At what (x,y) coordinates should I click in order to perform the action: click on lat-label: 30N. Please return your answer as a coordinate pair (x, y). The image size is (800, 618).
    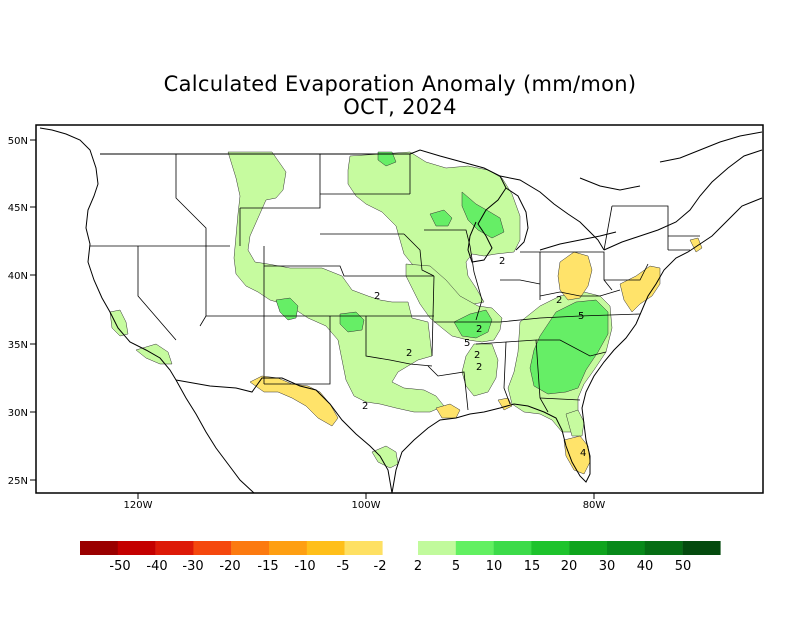
    Looking at the image, I should click on (18, 413).